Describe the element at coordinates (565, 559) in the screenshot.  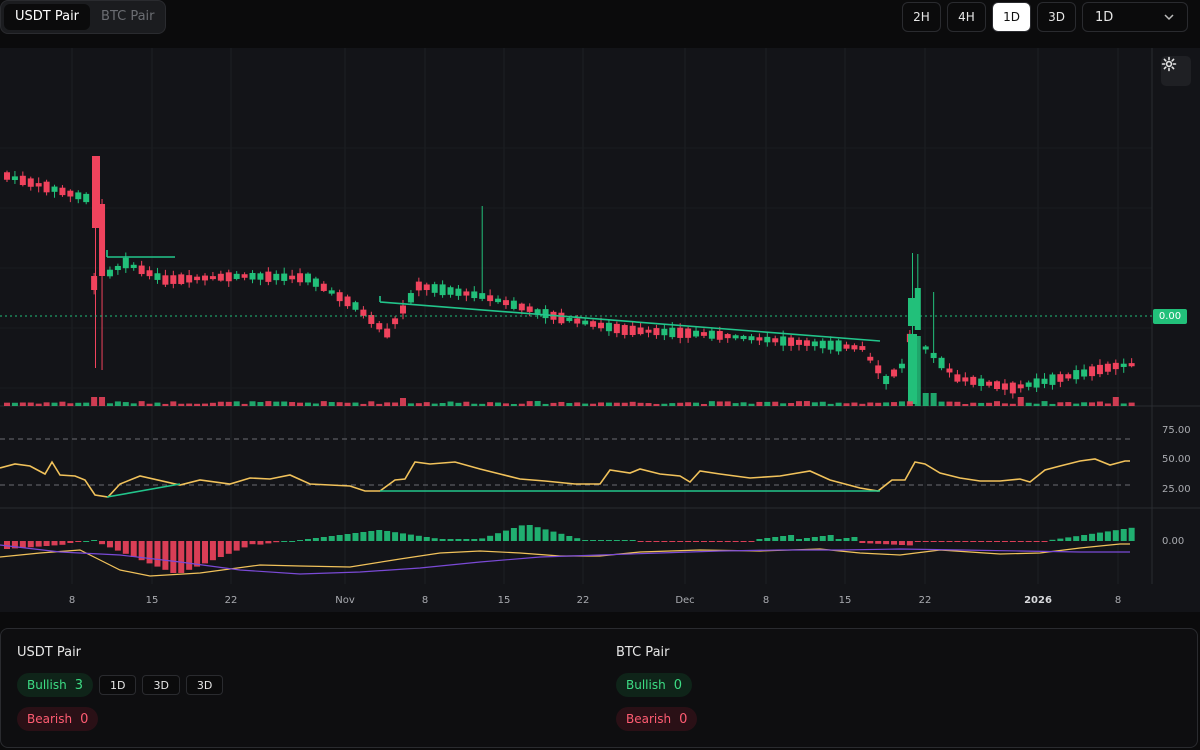
I see `macd-signal-line` at that location.